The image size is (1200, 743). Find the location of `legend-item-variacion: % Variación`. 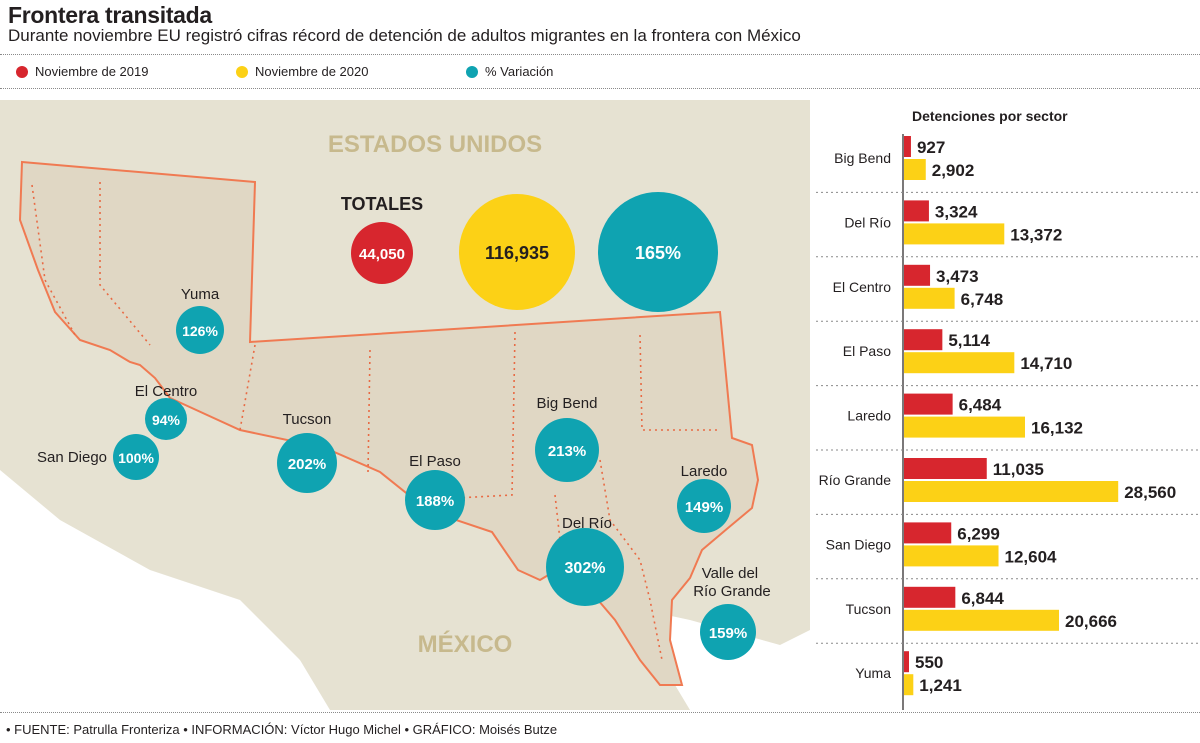

legend-item-variacion: % Variación is located at coordinates (509, 71).